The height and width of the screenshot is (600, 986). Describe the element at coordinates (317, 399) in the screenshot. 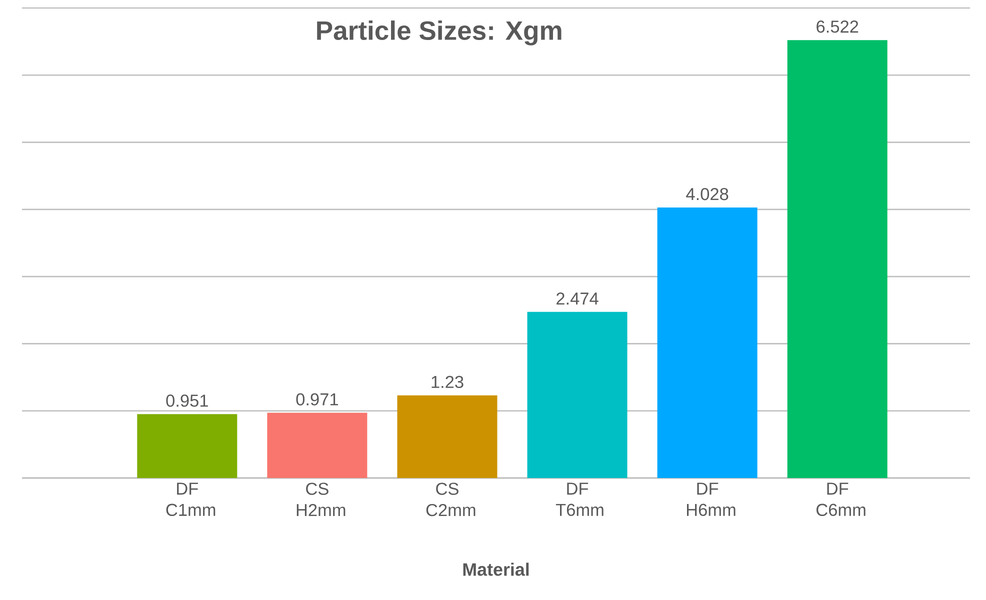

I see `data-label: 0.971` at that location.